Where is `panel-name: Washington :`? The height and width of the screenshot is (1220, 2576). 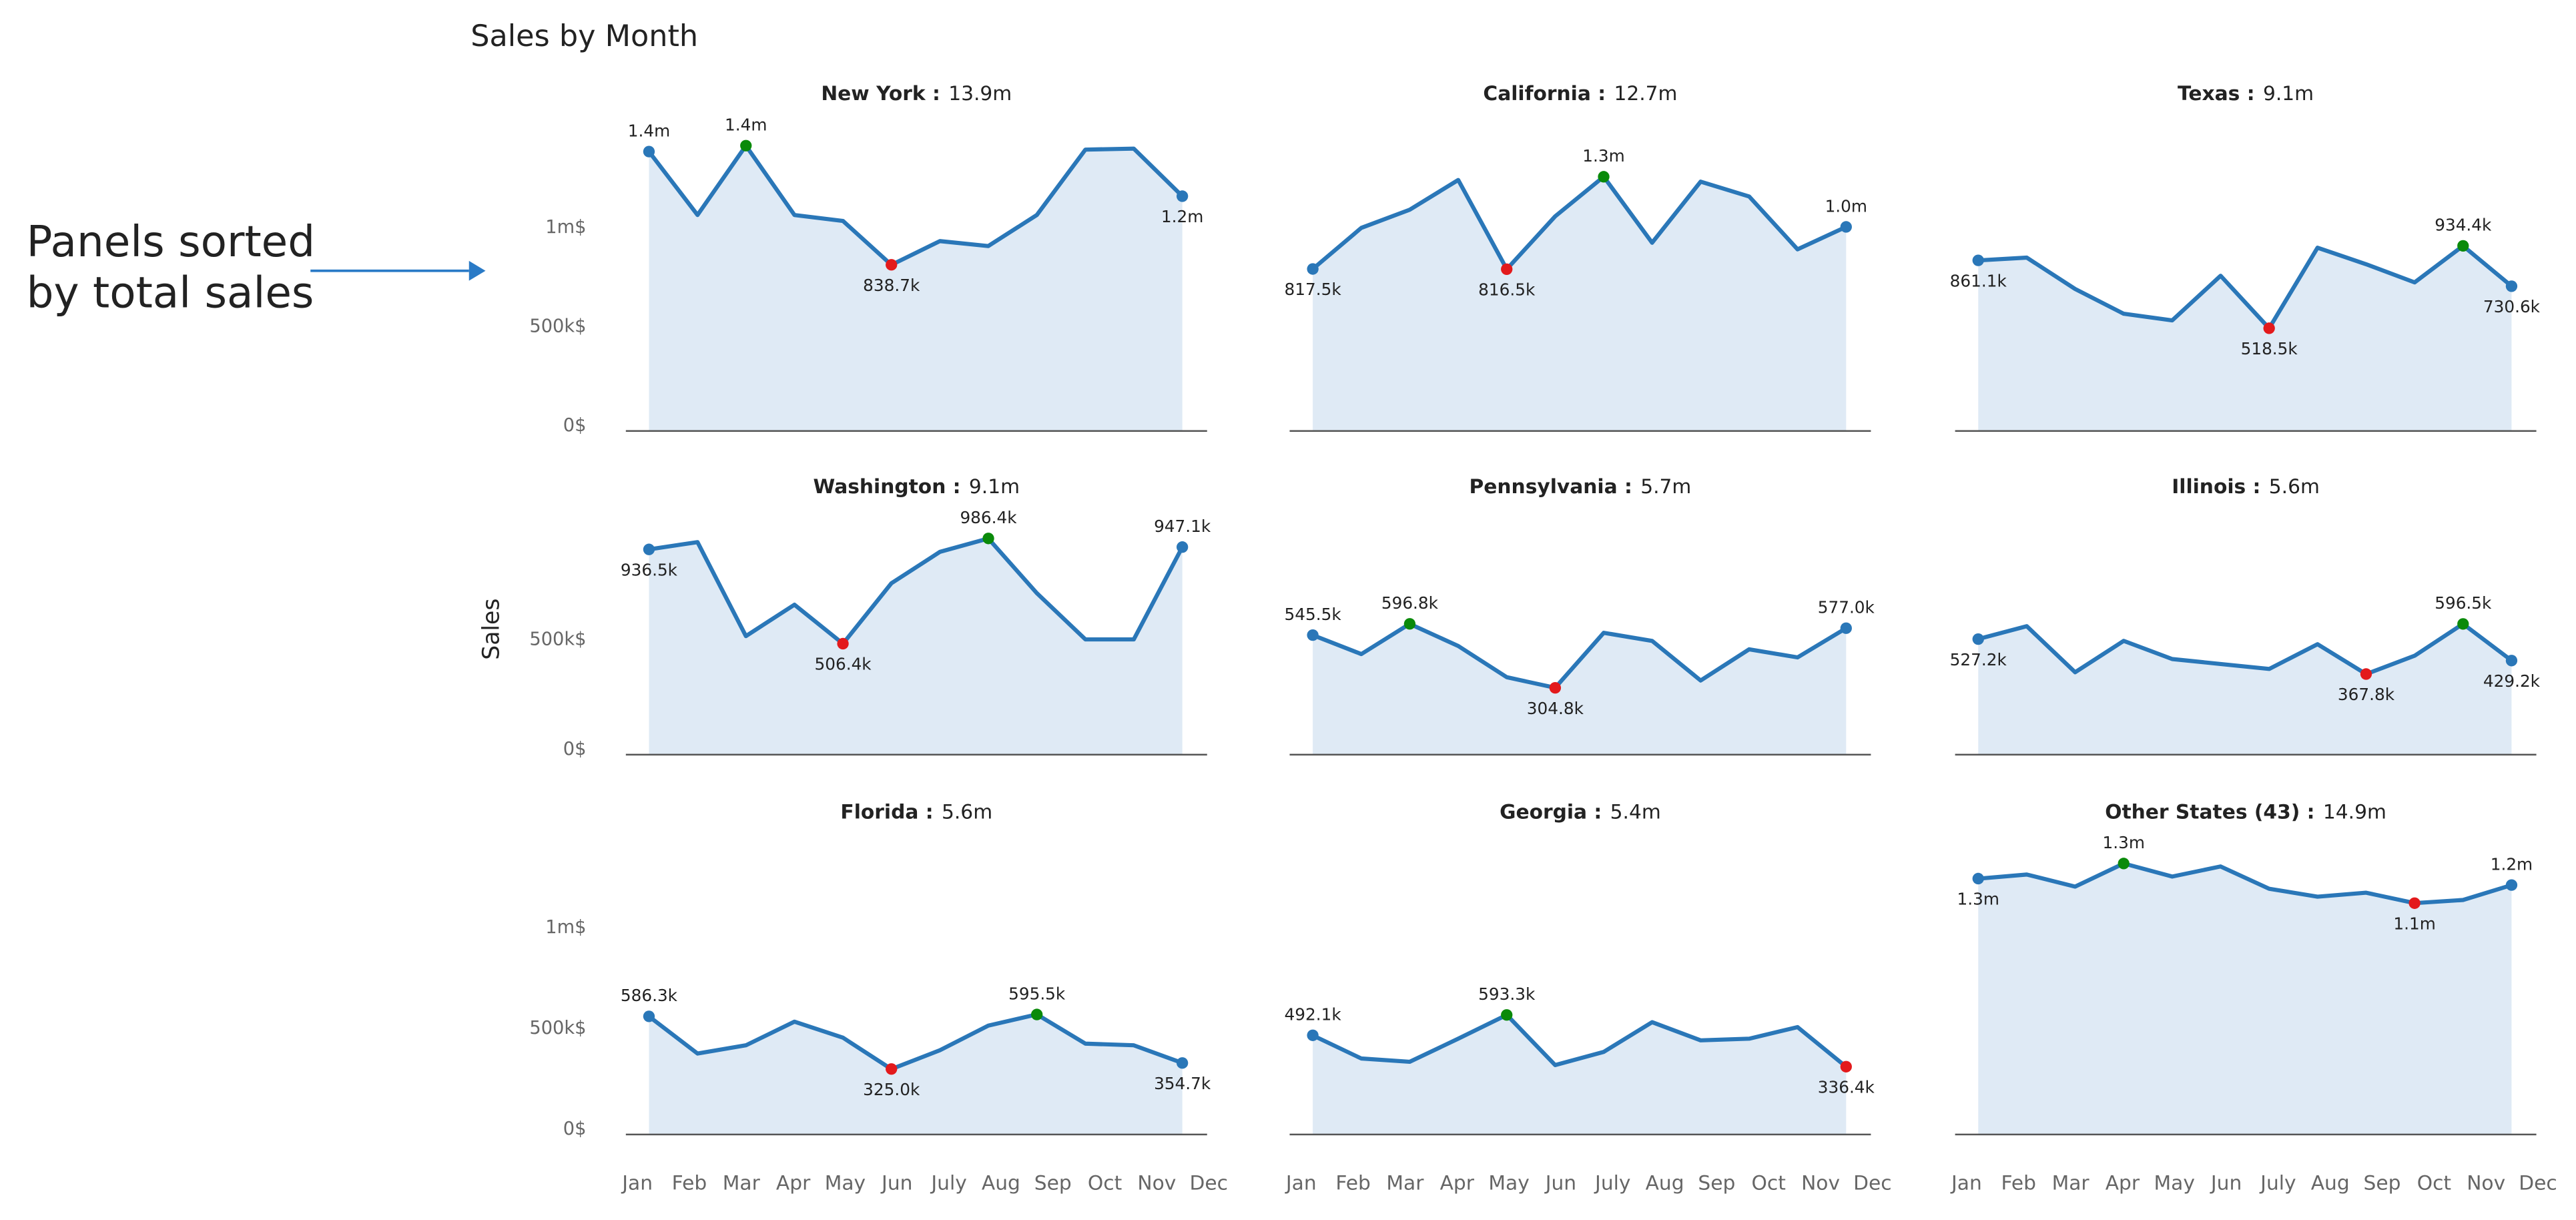 panel-name: Washington : is located at coordinates (888, 487).